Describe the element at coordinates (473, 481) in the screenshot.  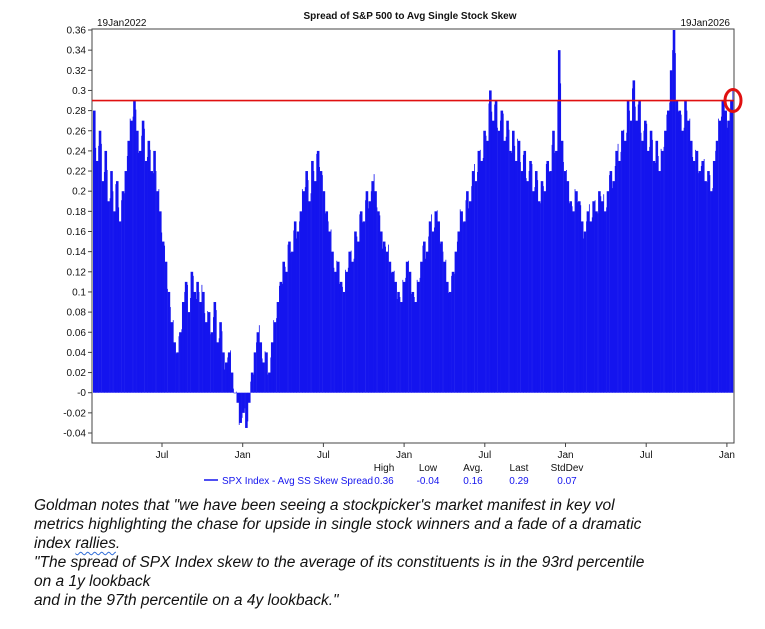
I see `stats-value: 0.16` at that location.